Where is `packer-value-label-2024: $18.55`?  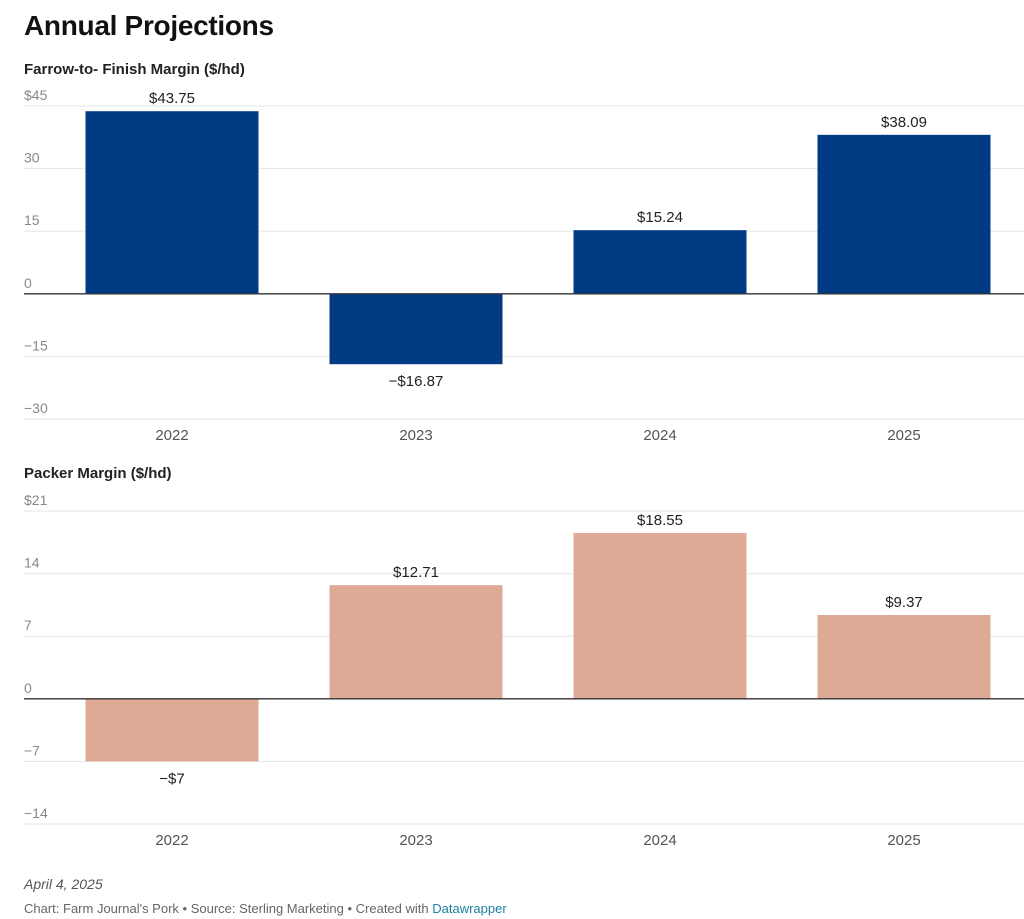 packer-value-label-2024: $18.55 is located at coordinates (660, 520).